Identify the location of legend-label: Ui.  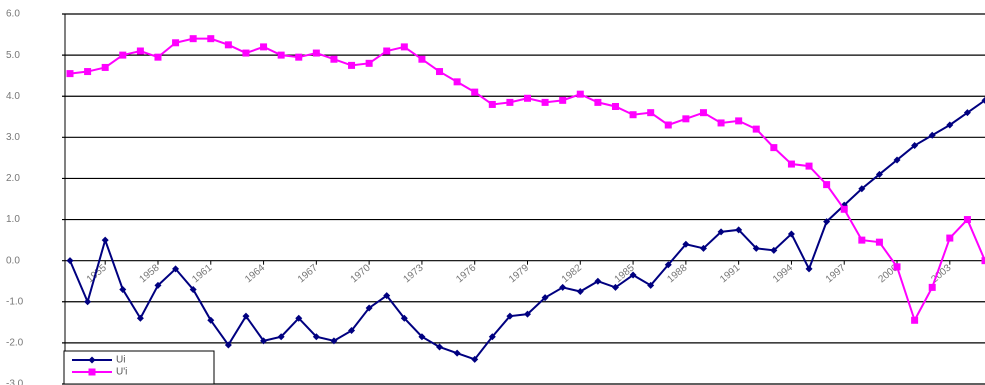
(120, 360).